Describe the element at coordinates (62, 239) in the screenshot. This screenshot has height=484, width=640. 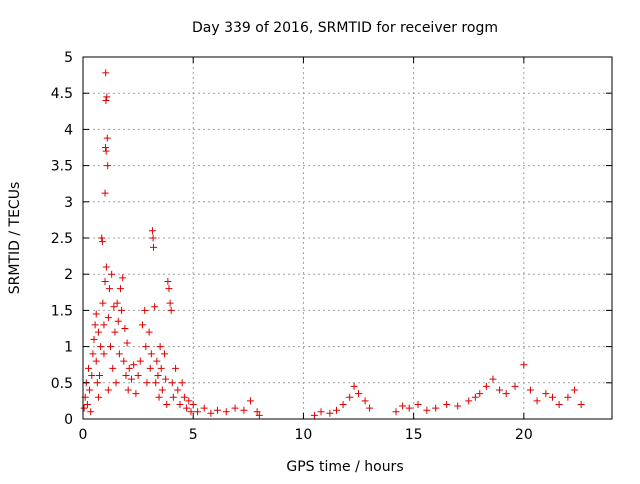
I see `y-tick-label: 2.5` at that location.